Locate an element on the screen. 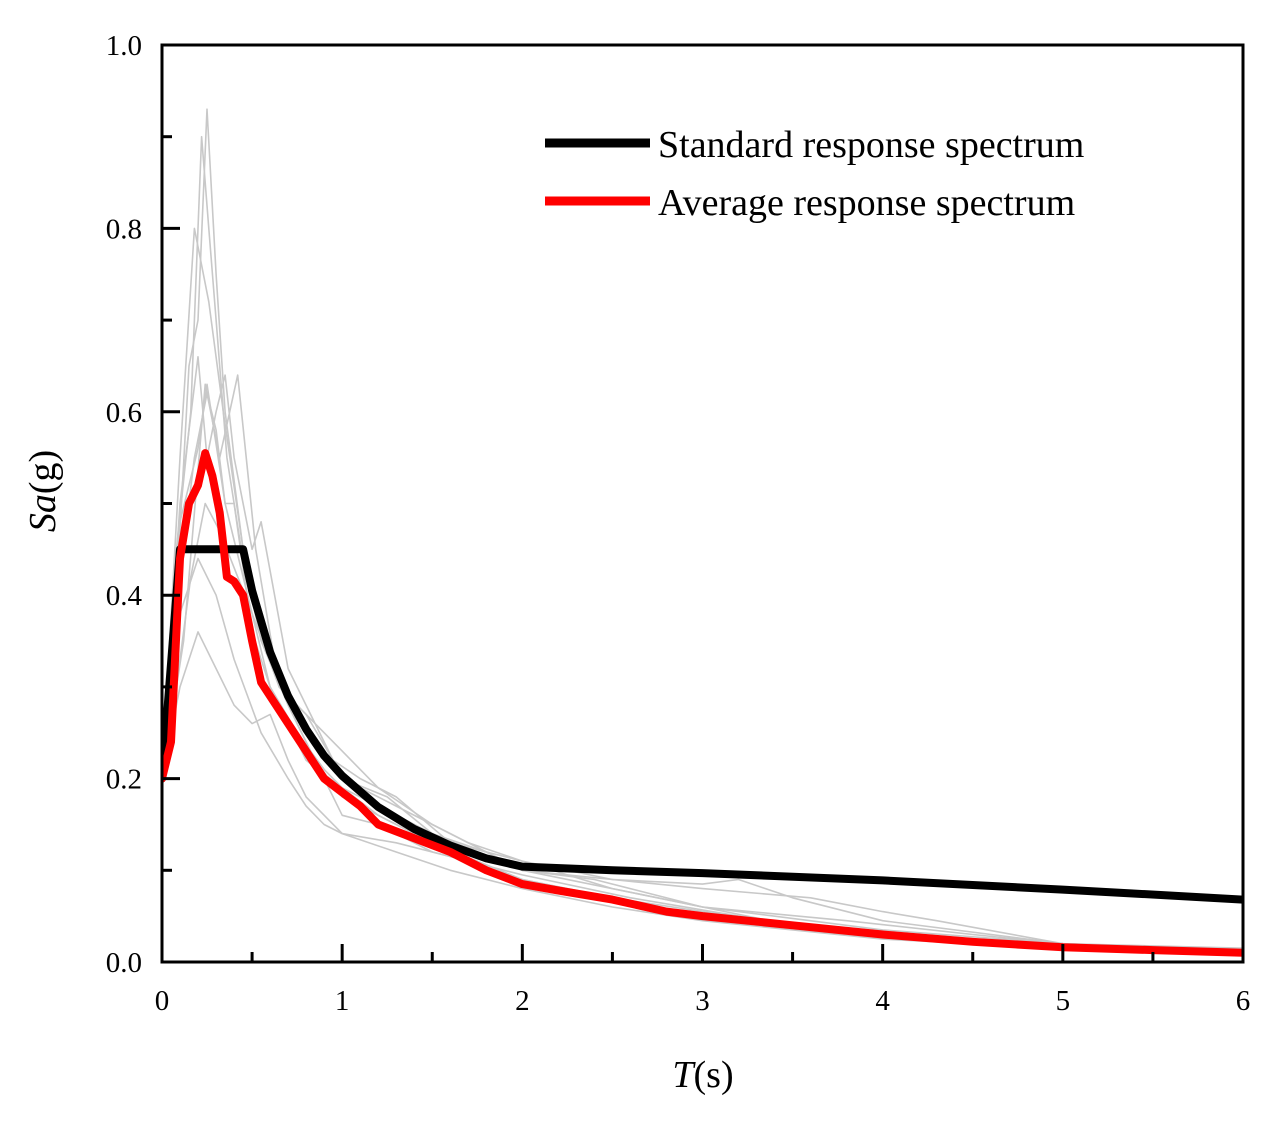 Image resolution: width=1286 pixels, height=1121 pixels. y-tick-label: 0.6 is located at coordinates (124, 413).